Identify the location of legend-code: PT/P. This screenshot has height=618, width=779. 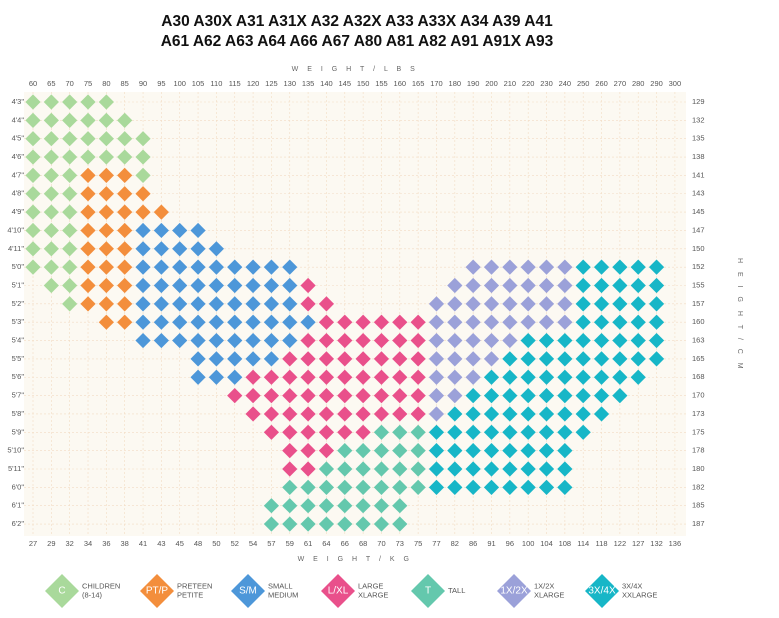
(157, 591).